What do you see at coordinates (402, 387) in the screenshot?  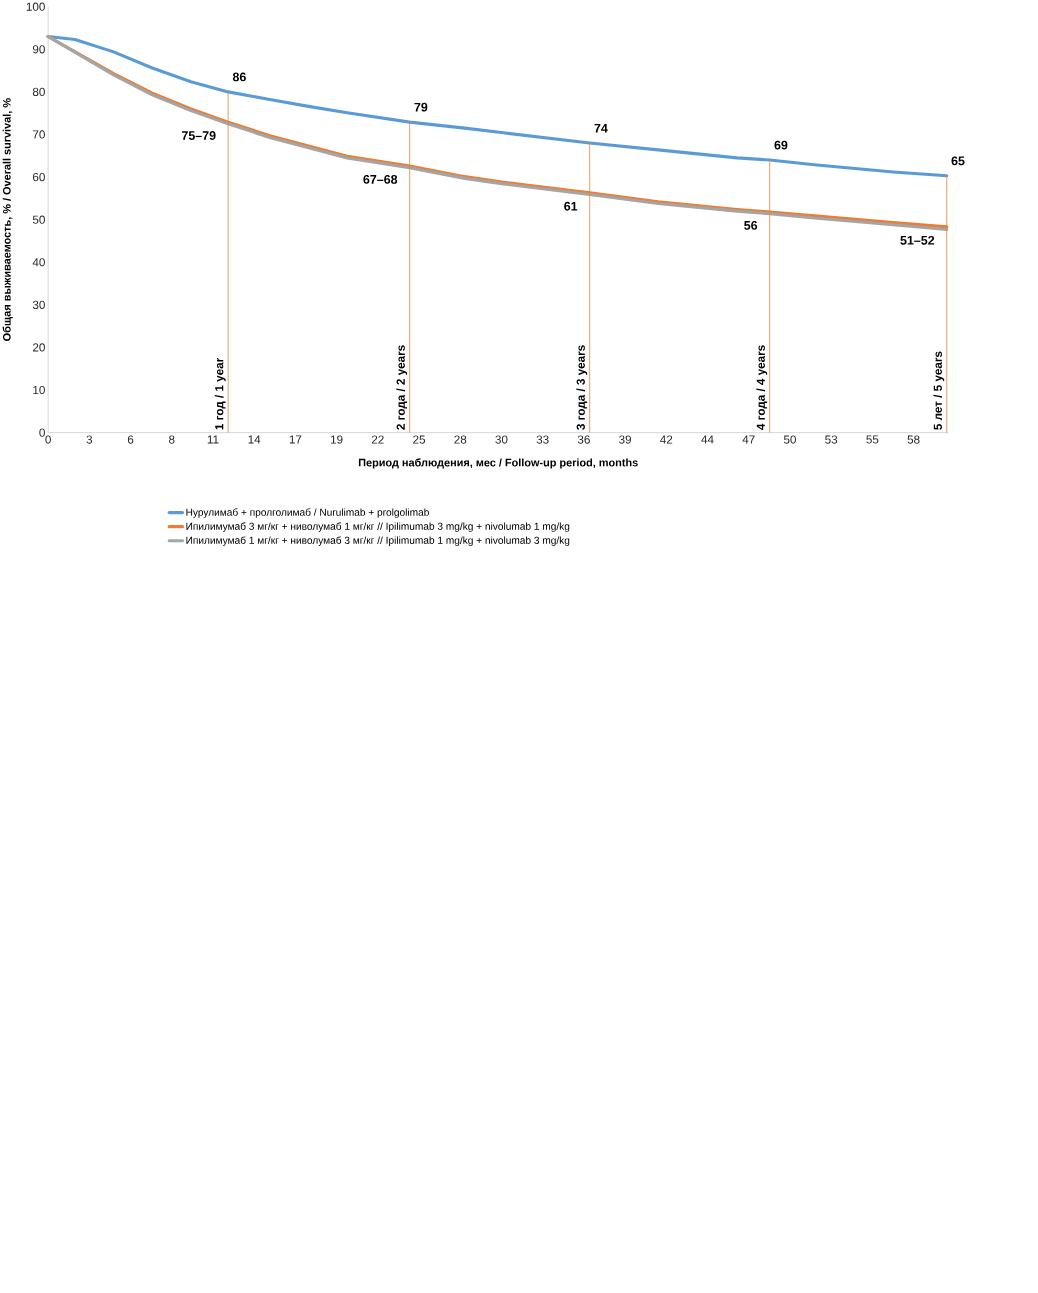 I see `ref-line-label: 2 года / 2 years` at bounding box center [402, 387].